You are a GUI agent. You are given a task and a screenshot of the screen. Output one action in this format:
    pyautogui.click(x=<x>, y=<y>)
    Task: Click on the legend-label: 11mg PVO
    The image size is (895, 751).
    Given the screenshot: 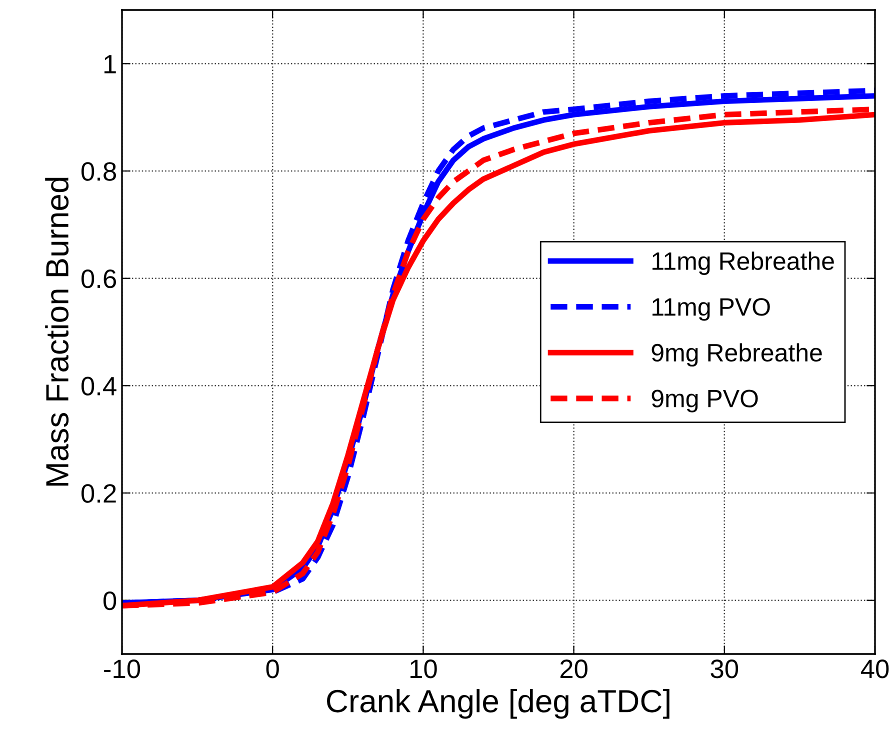 What is the action you would take?
    pyautogui.click(x=711, y=309)
    